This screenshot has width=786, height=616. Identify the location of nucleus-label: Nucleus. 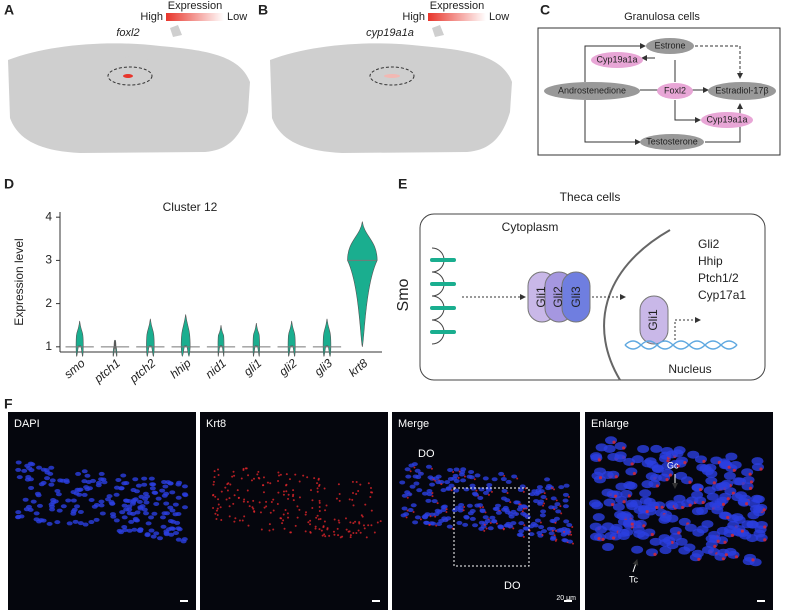
(689, 369).